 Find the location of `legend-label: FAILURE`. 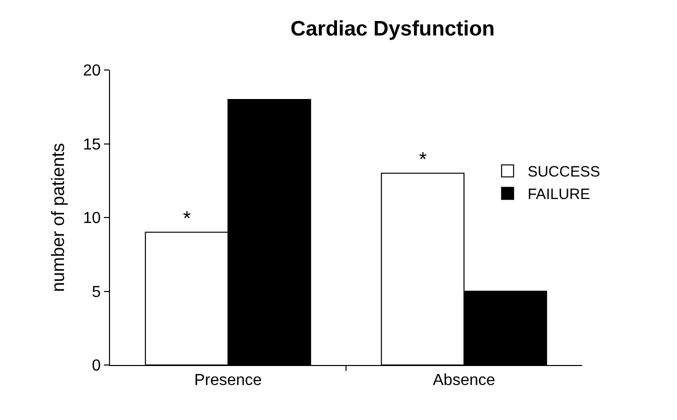

legend-label: FAILURE is located at coordinates (559, 195).